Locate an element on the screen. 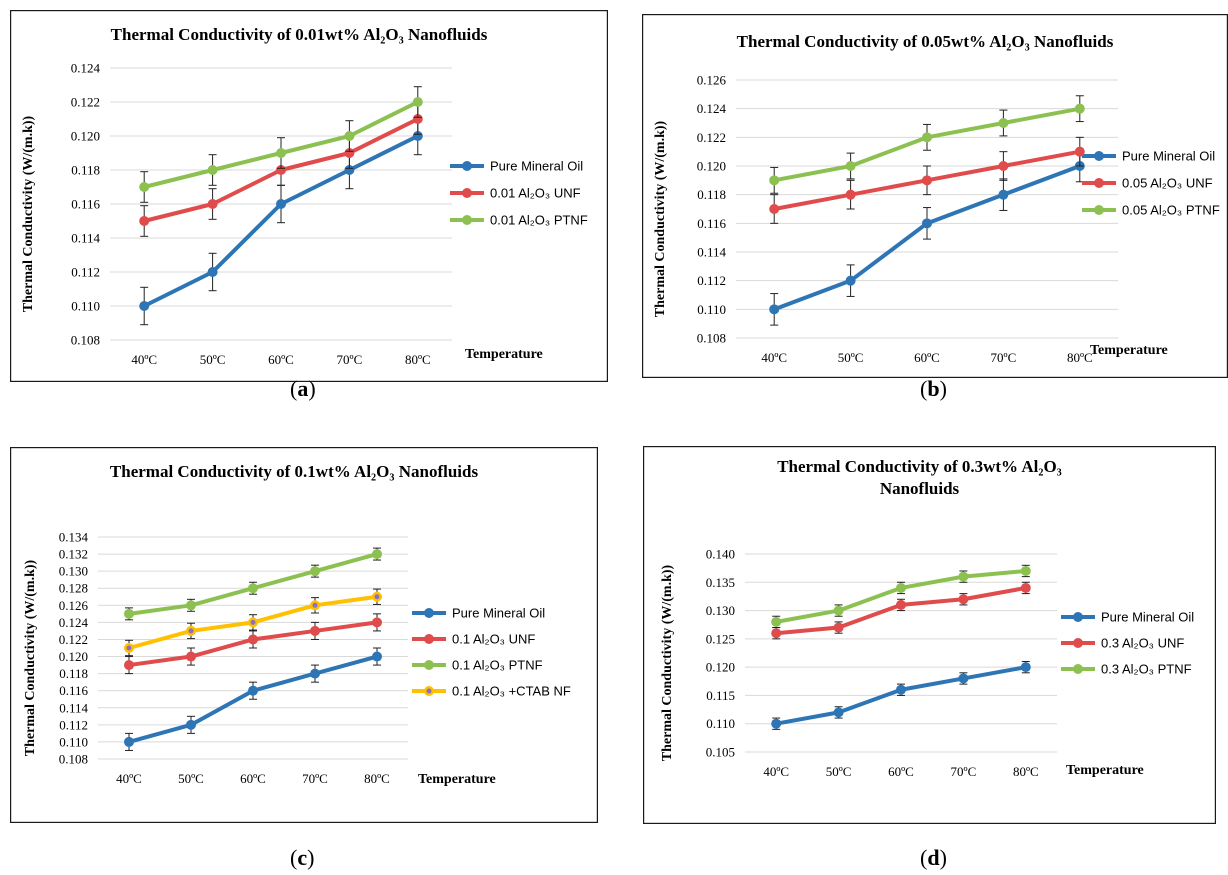 Image resolution: width=1228 pixels, height=875 pixels. y-tick-label: 0.110 is located at coordinates (85, 306).